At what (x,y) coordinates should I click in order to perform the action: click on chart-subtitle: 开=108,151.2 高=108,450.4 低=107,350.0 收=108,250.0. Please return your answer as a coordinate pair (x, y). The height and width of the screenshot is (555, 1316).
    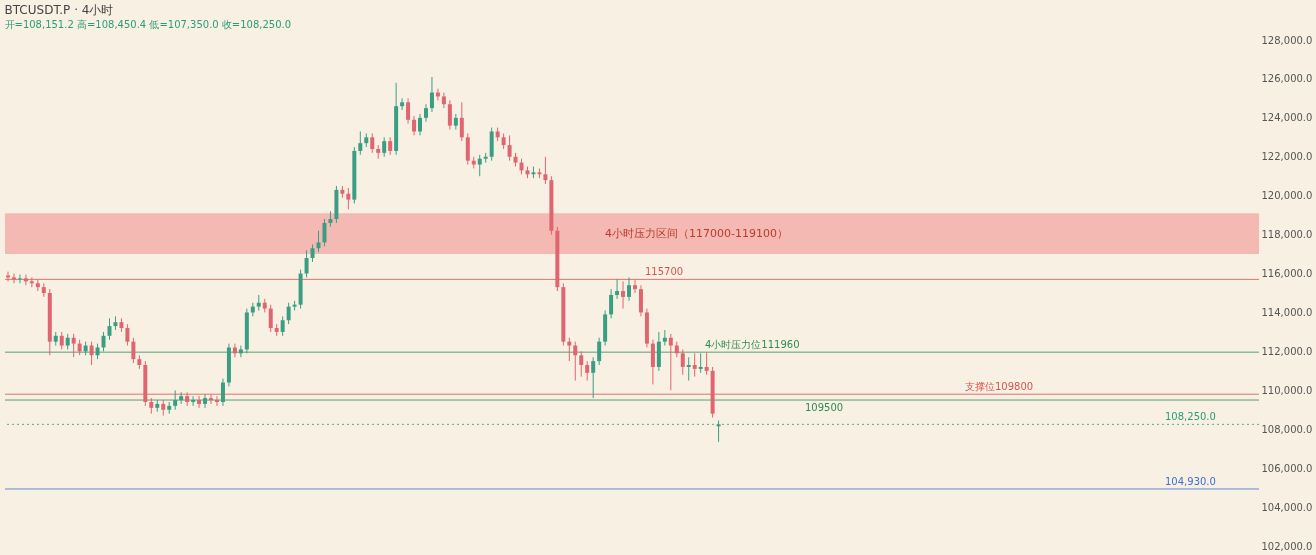
    Looking at the image, I should click on (148, 24).